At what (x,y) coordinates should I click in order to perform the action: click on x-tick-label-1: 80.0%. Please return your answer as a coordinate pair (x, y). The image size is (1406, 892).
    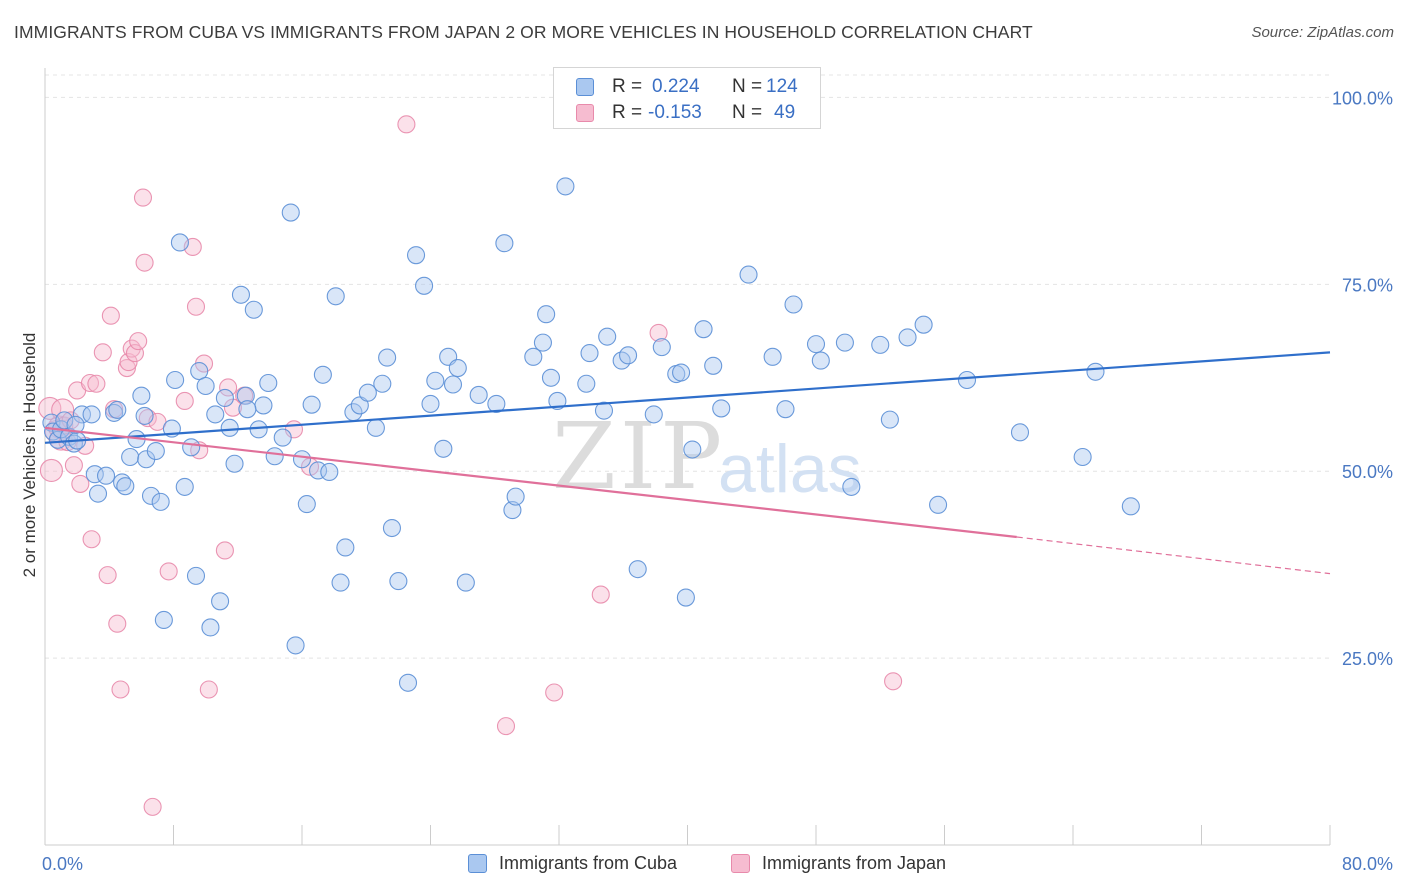
    Looking at the image, I should click on (1367, 864).